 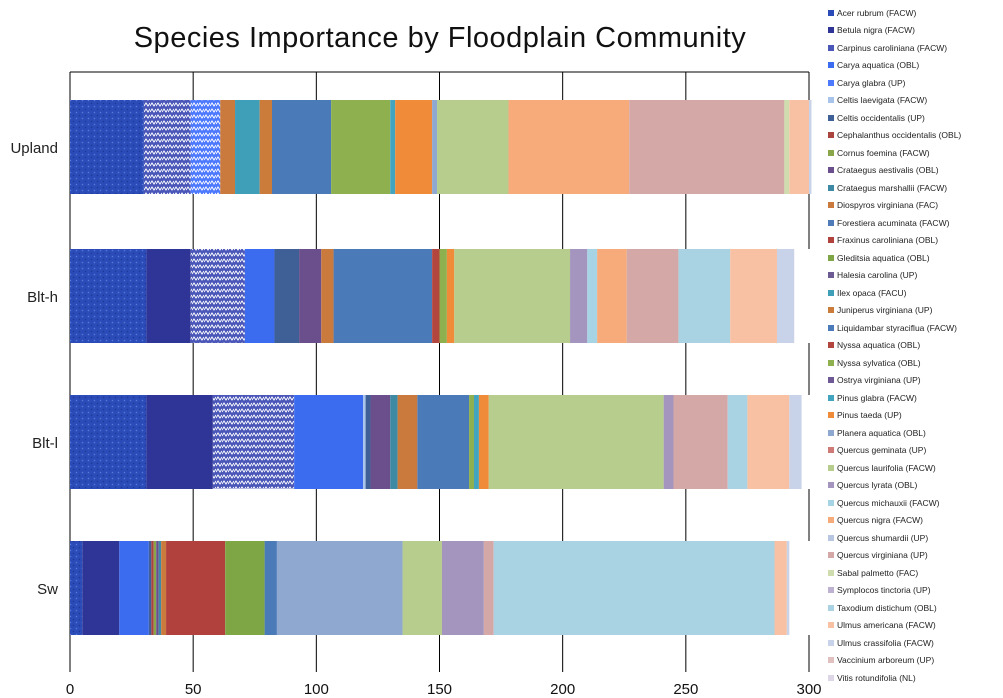 I want to click on x-tick-label: 200, so click(x=562, y=689).